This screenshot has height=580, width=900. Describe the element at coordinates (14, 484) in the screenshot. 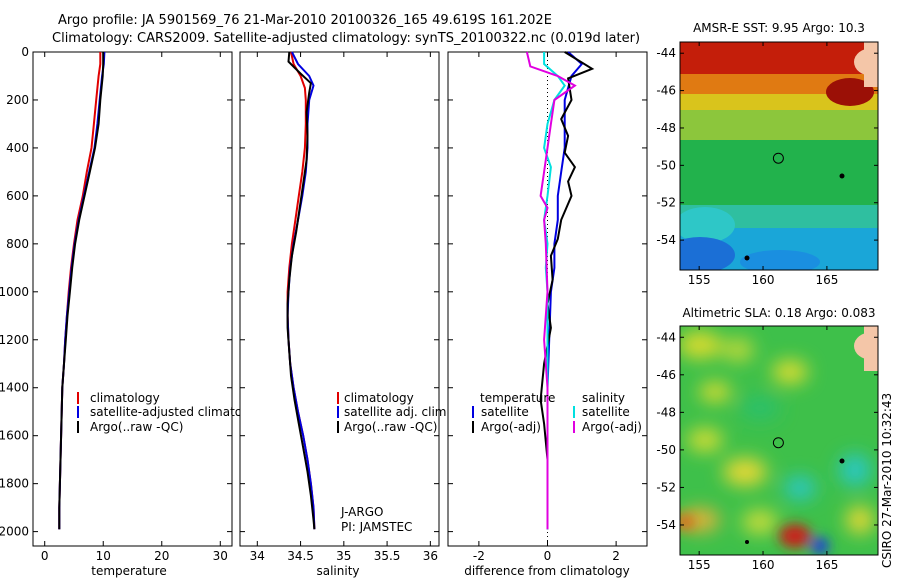

I see `y-tick-label: 1800` at that location.